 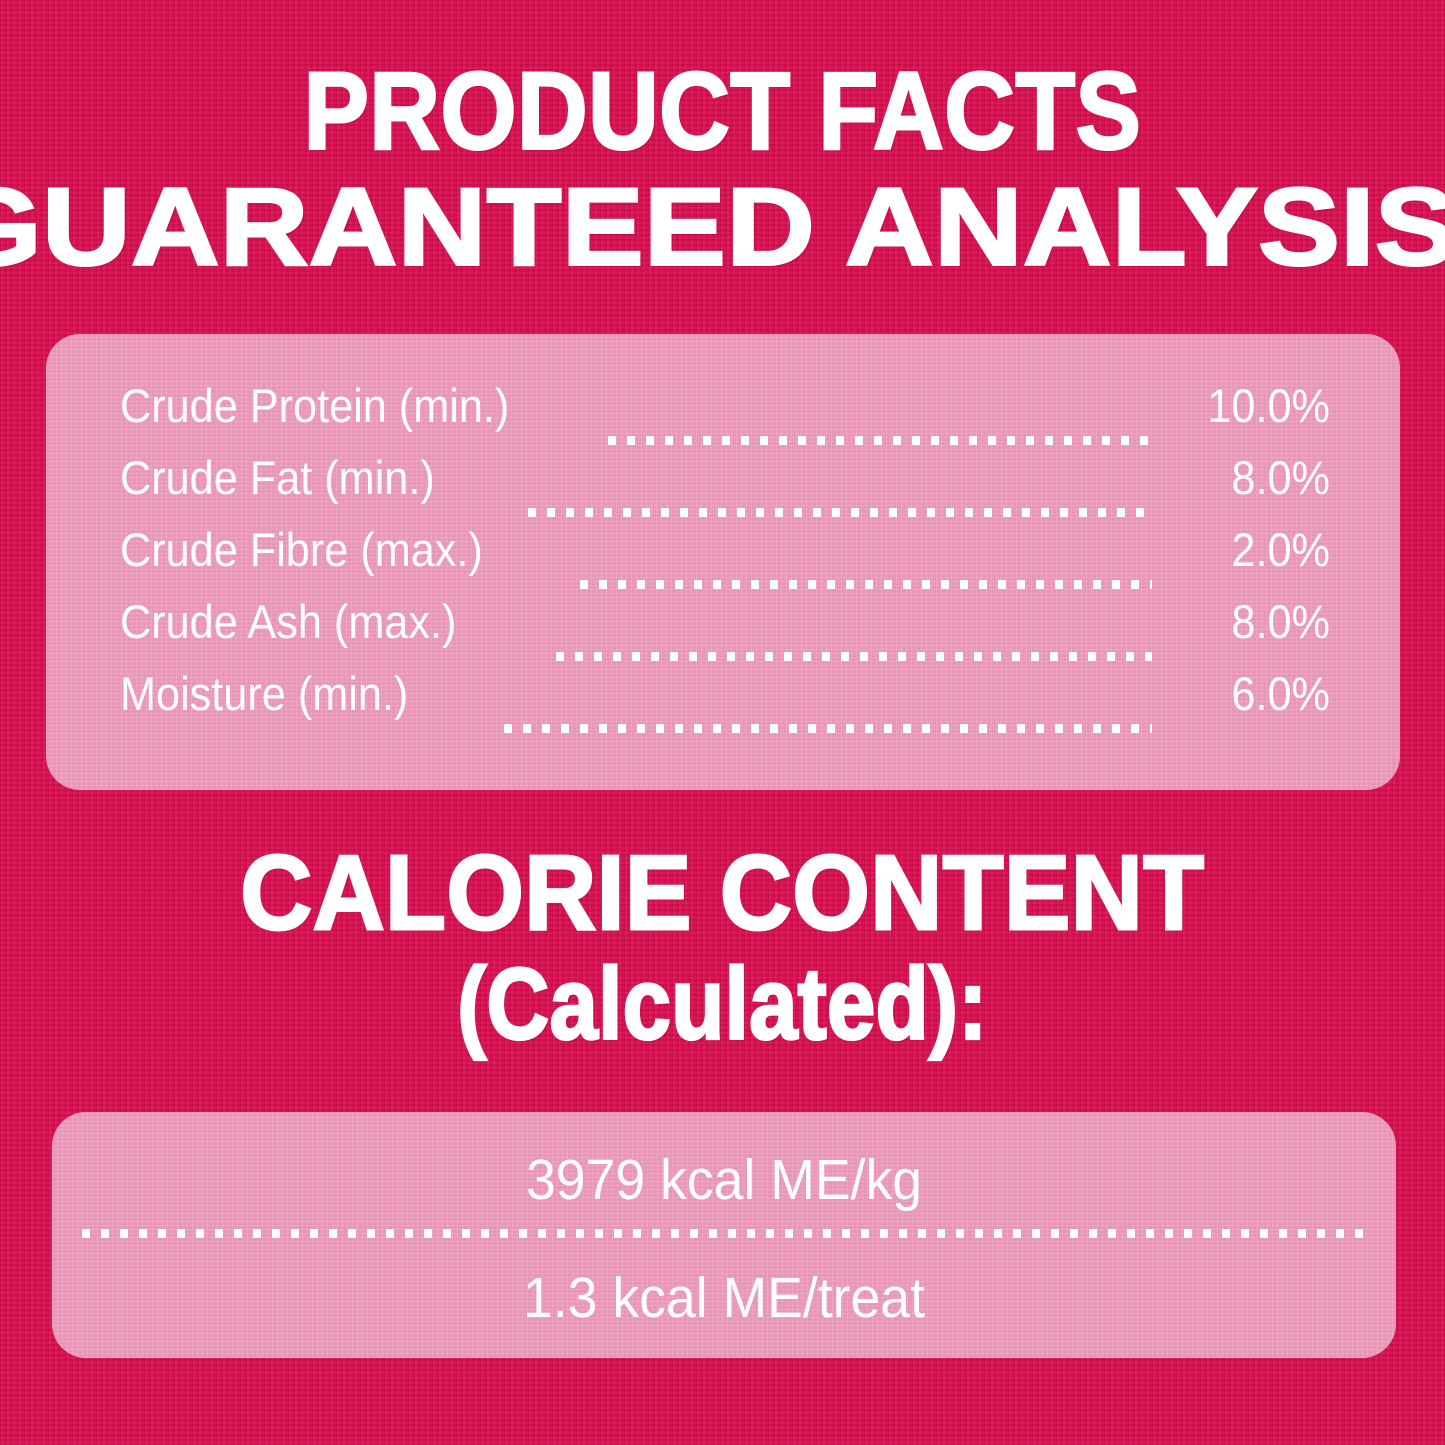 What do you see at coordinates (315, 405) in the screenshot?
I see `nutrient-label: Crude Protein (min.)` at bounding box center [315, 405].